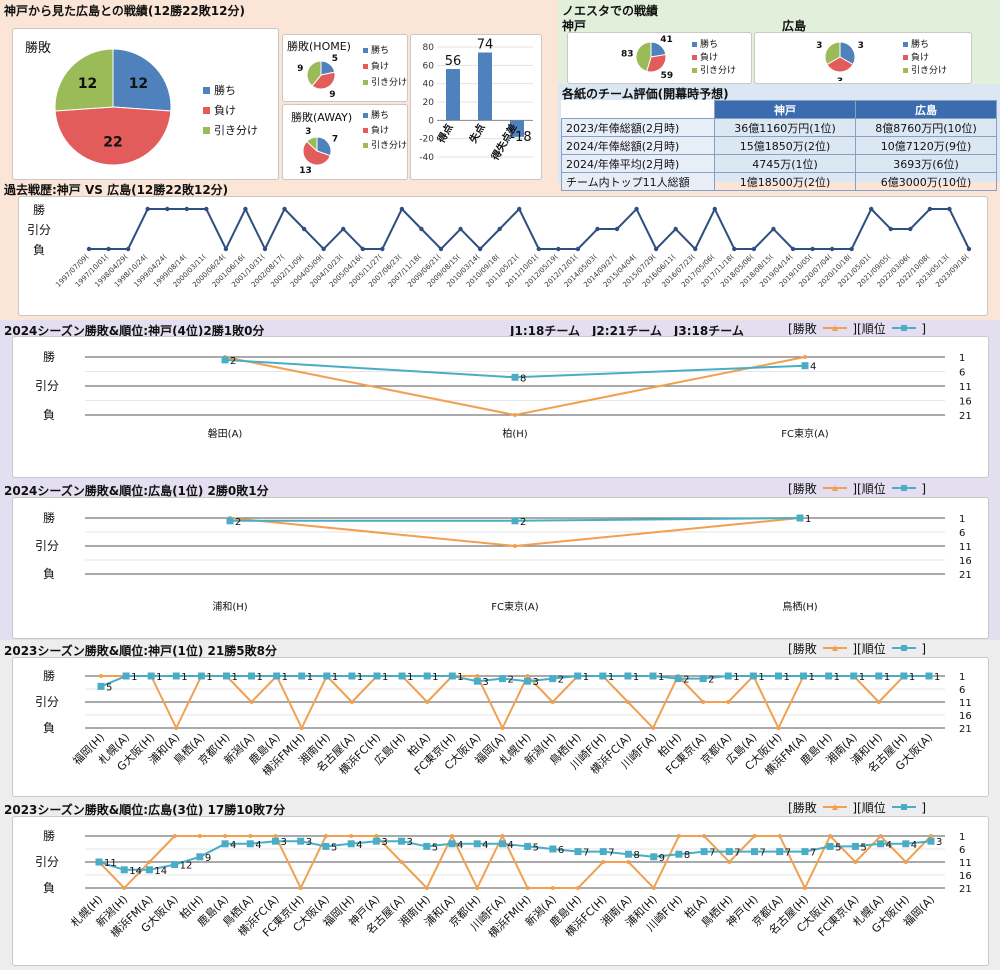 Image resolution: width=1000 pixels, height=970 pixels. Describe the element at coordinates (962, 850) in the screenshot. I see `rank-tick-label: 6` at that location.